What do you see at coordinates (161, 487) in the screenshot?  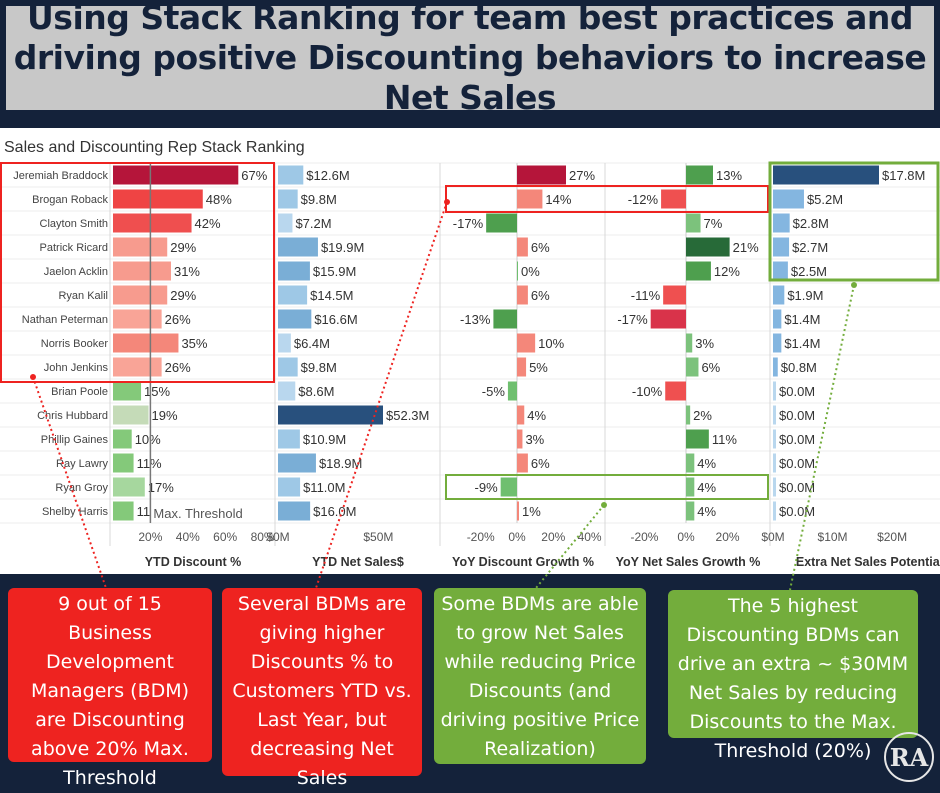 I see `data-label-ytd_discount: 17%` at bounding box center [161, 487].